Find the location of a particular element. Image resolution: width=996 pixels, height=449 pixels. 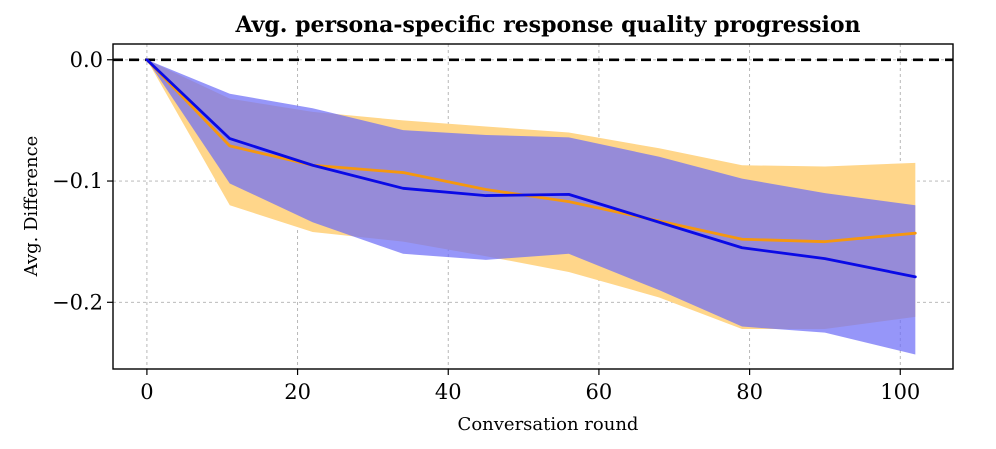

x-tick-label: 80 is located at coordinates (749, 392).